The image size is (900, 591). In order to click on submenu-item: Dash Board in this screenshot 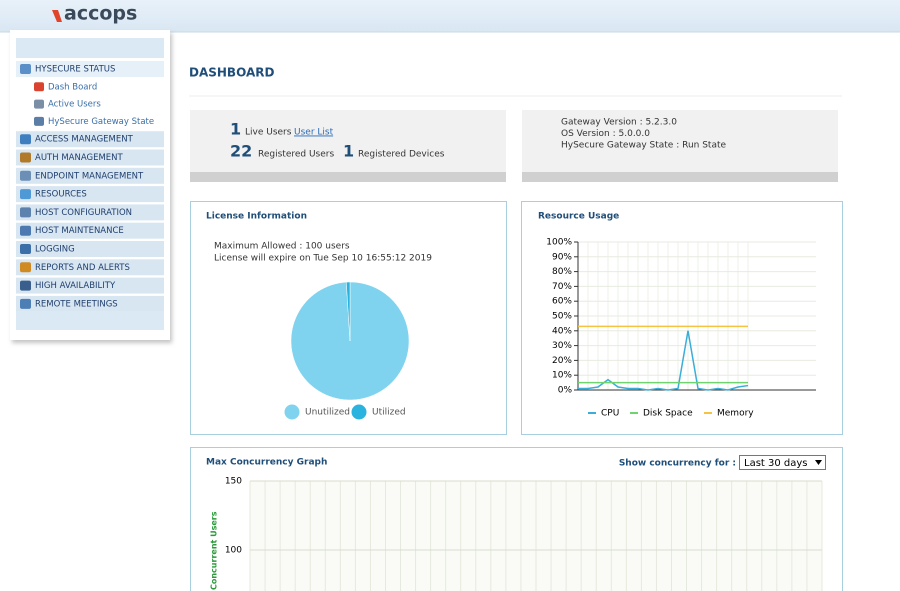, I will do `click(72, 87)`.